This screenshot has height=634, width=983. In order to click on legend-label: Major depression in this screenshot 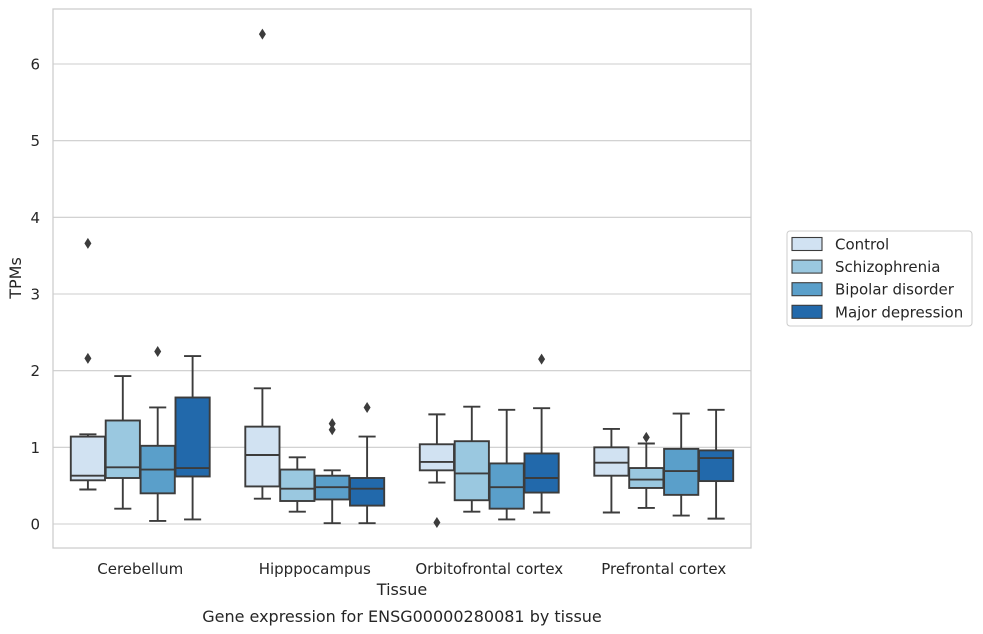, I will do `click(899, 312)`.